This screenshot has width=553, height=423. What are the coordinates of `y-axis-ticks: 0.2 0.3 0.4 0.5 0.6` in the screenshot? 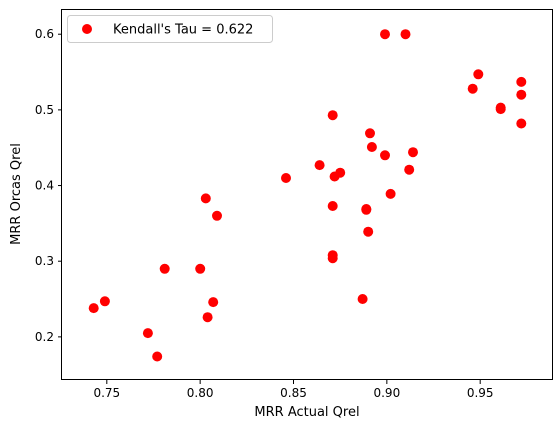 It's located at (48, 185).